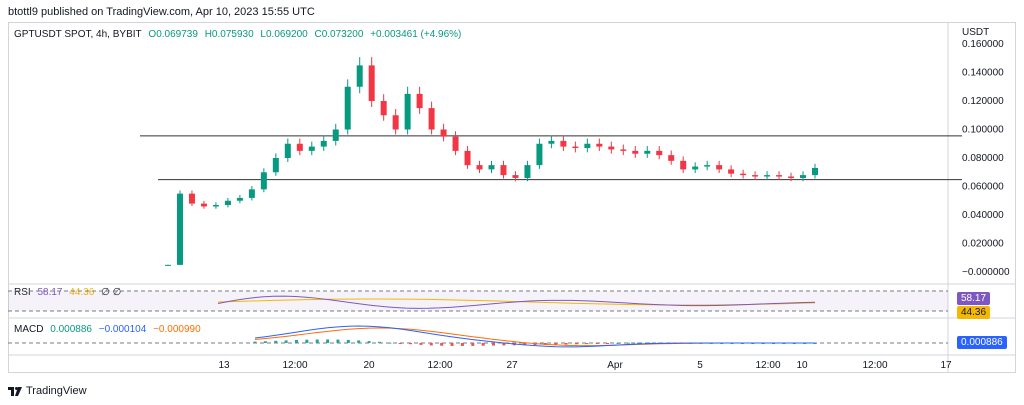 This screenshot has height=405, width=1024. Describe the element at coordinates (983, 130) in the screenshot. I see `price-tick-label: 0.100000` at that location.